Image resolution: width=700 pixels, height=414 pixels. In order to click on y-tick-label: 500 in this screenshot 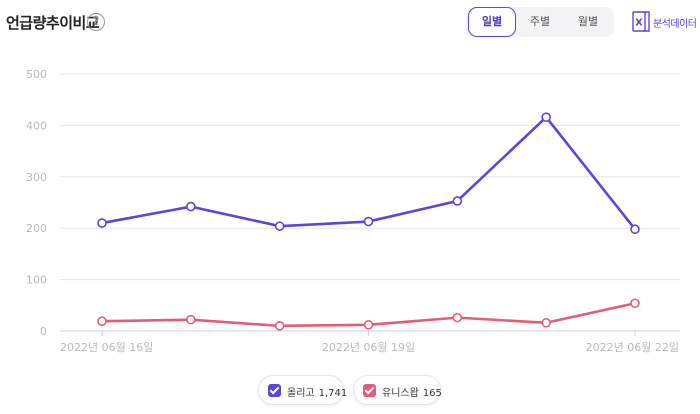, I will do `click(36, 74)`.